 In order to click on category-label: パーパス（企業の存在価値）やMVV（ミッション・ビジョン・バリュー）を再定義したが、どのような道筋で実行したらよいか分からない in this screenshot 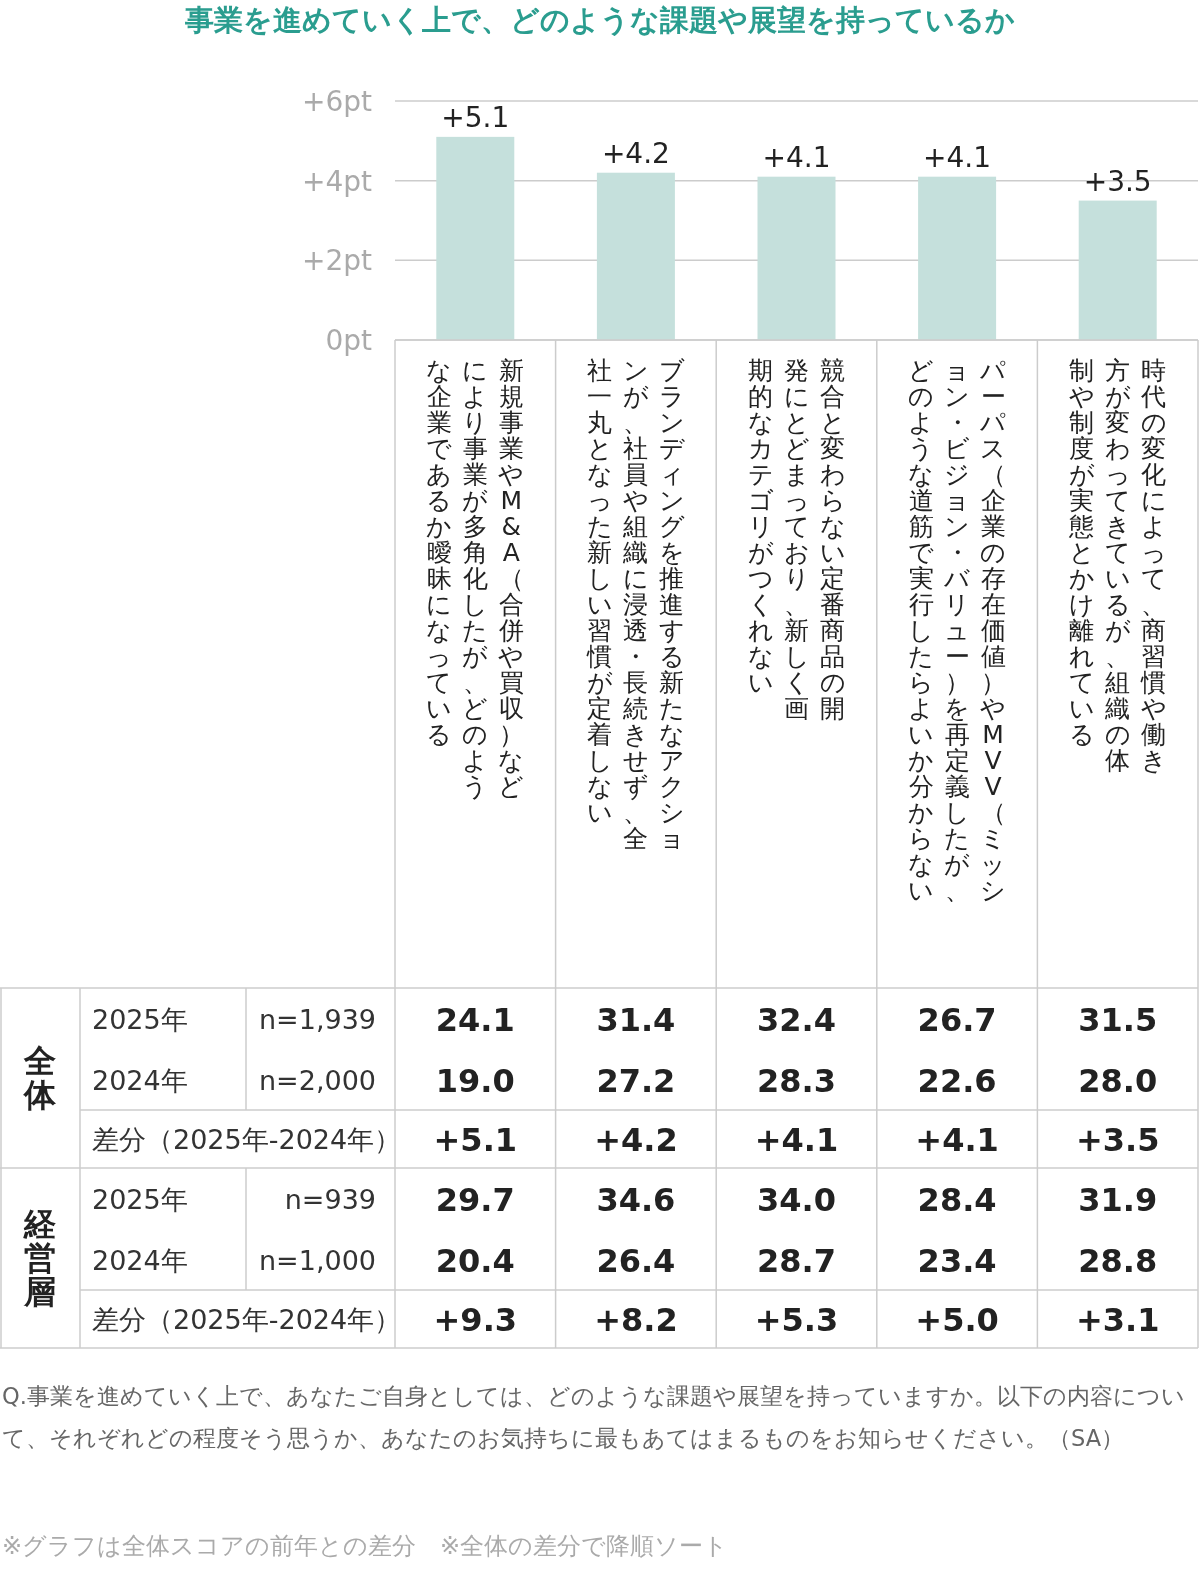, I will do `click(957, 630)`.